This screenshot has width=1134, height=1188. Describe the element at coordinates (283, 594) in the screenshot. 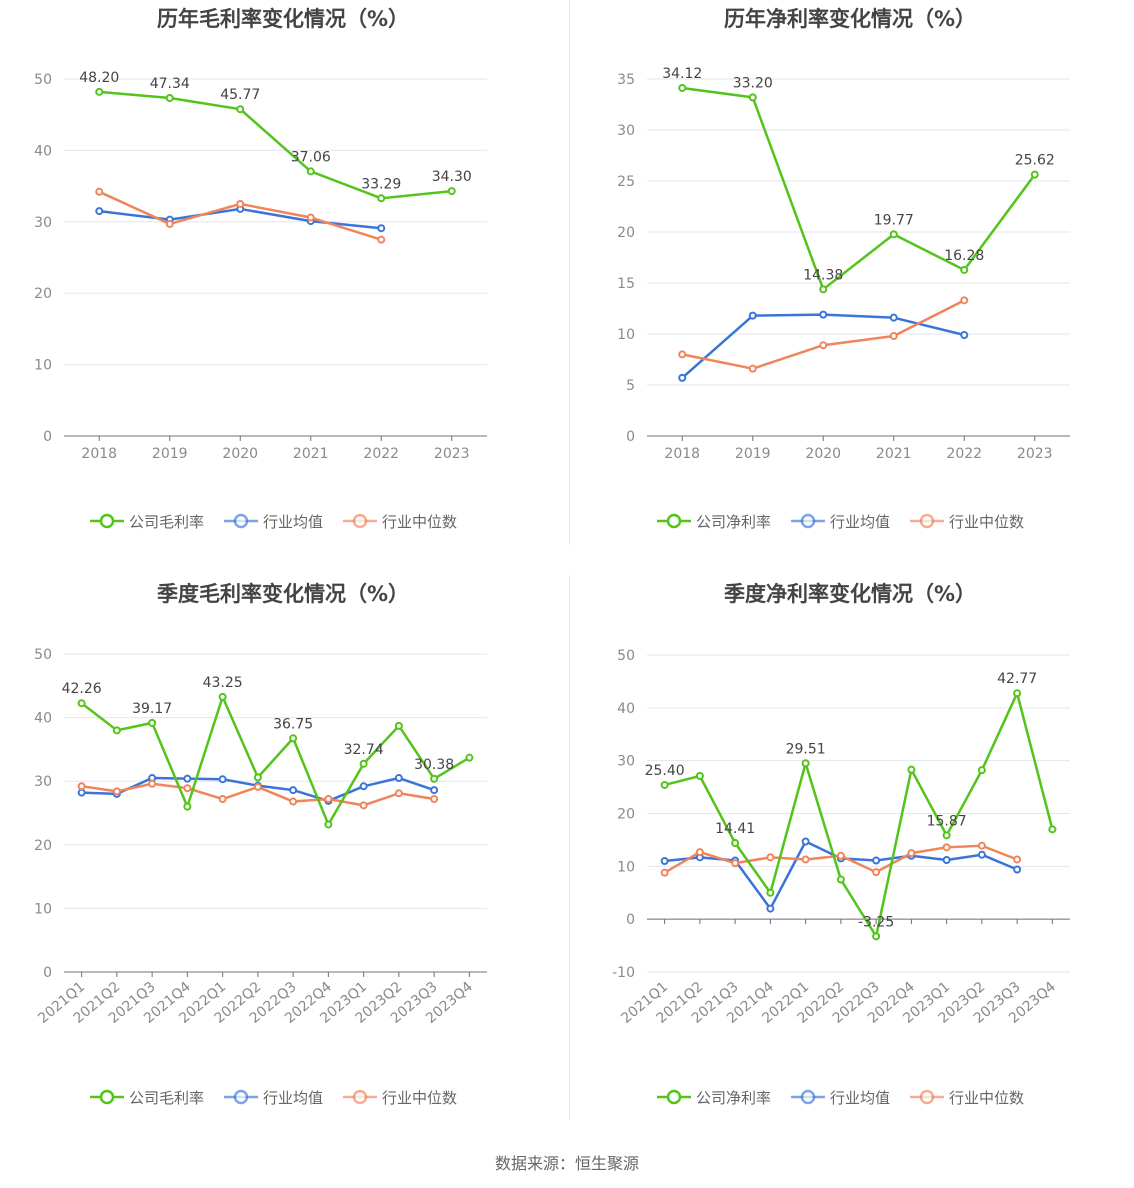

I see `chart-title: 季度毛利率变化情况（%）` at that location.